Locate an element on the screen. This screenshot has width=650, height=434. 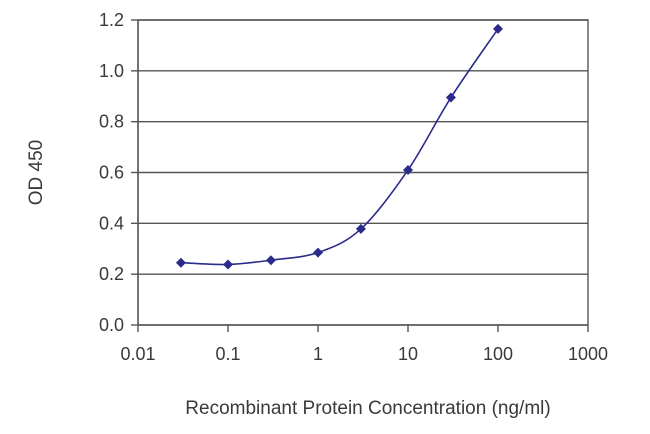
x-axis-tick-labels: 0.01 0.1 1 10 100 1000 is located at coordinates (364, 354).